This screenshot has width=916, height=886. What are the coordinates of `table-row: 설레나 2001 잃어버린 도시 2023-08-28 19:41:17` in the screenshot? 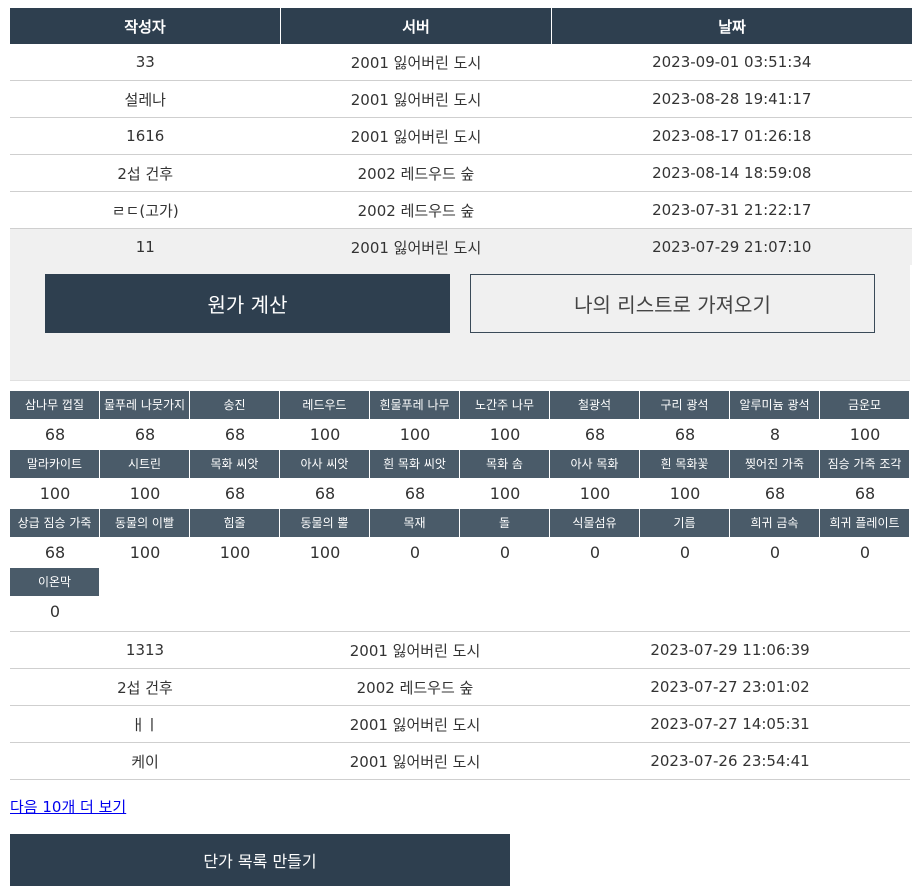 It's located at (461, 99).